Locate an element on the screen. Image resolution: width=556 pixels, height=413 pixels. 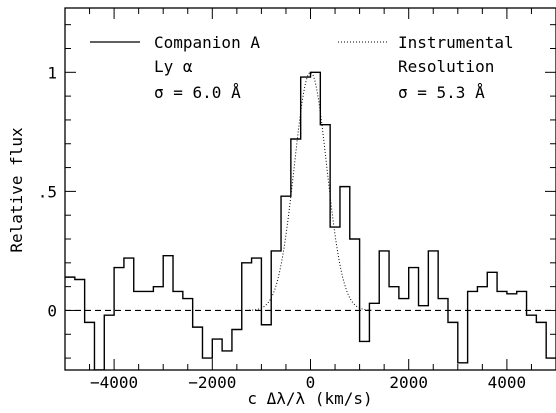
x-tick-label: 0 is located at coordinates (311, 382).